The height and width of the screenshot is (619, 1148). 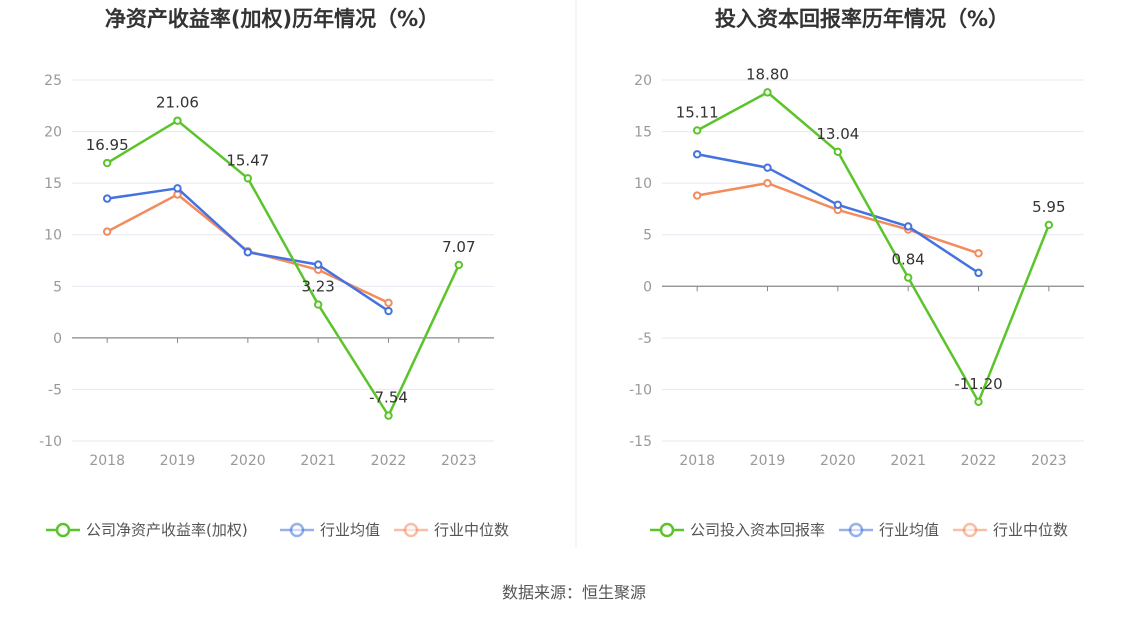 What do you see at coordinates (247, 160) in the screenshot?
I see `data-label: 15.47` at bounding box center [247, 160].